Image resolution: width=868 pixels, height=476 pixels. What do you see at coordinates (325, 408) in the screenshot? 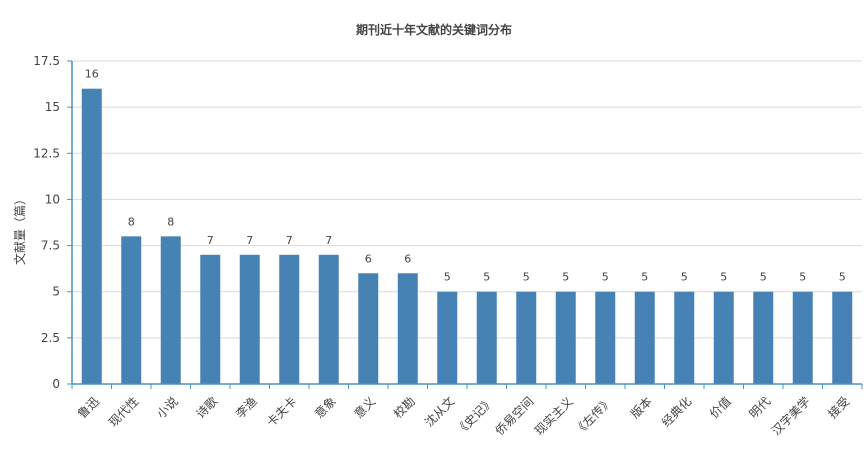
I see `x-tick-label: 意象` at bounding box center [325, 408].